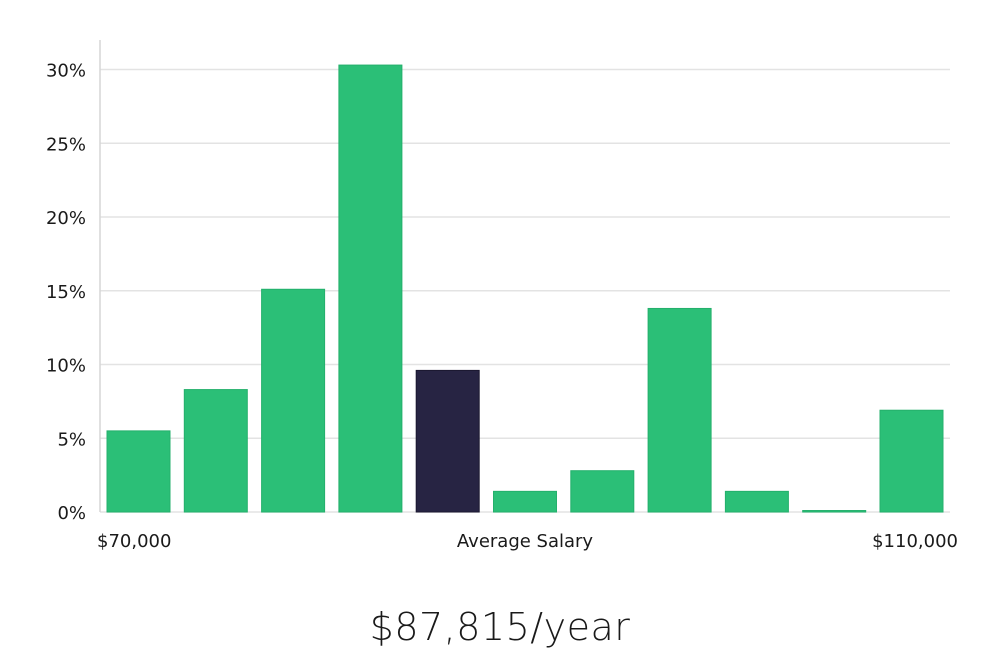 This screenshot has width=1000, height=660. I want to click on y-tick-labels: 0% 5% 10% 15% 20% 25% 30%, so click(66, 293).